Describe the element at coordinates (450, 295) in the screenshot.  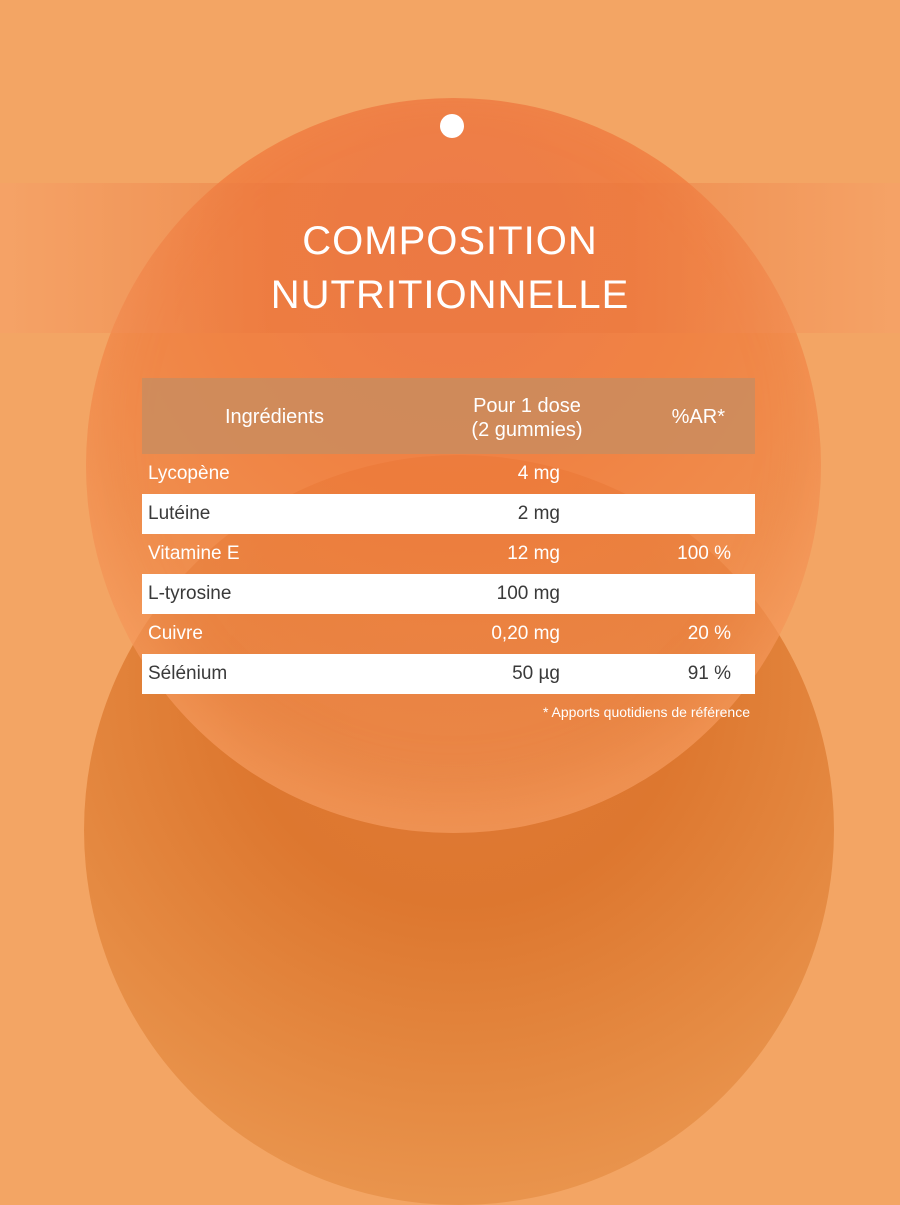
I see `title-line-2: NUTRITIONNELLE` at that location.